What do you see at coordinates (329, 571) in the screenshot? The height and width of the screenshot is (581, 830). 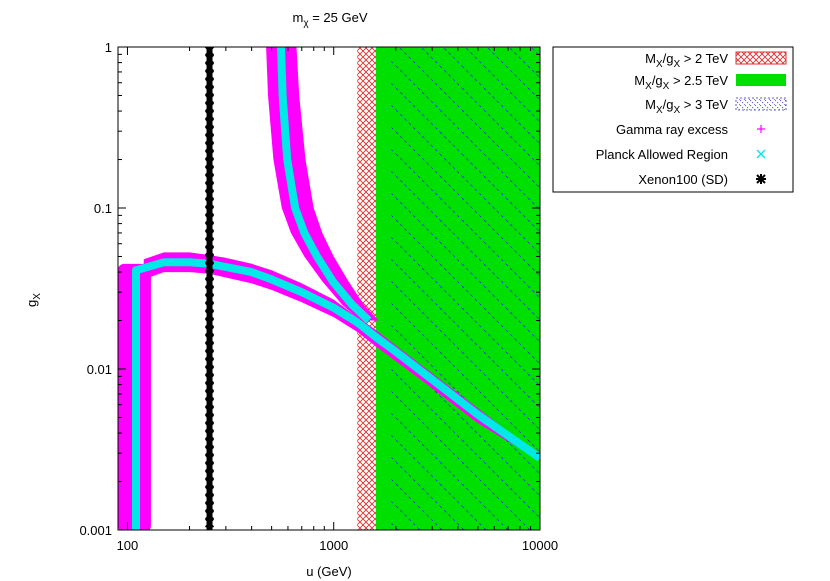 I see `x-axis-label: u (GeV)` at bounding box center [329, 571].